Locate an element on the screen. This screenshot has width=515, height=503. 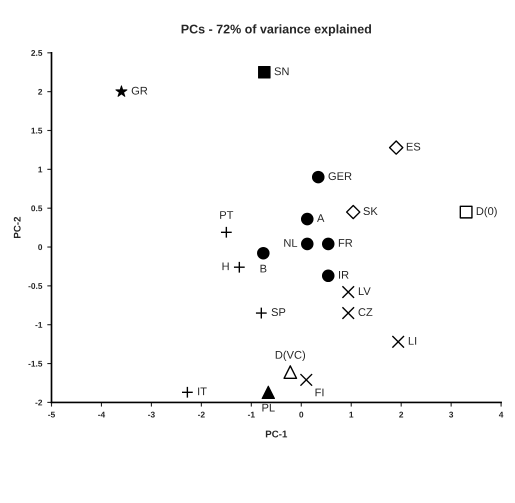
x-tick-label: -1 is located at coordinates (251, 415).